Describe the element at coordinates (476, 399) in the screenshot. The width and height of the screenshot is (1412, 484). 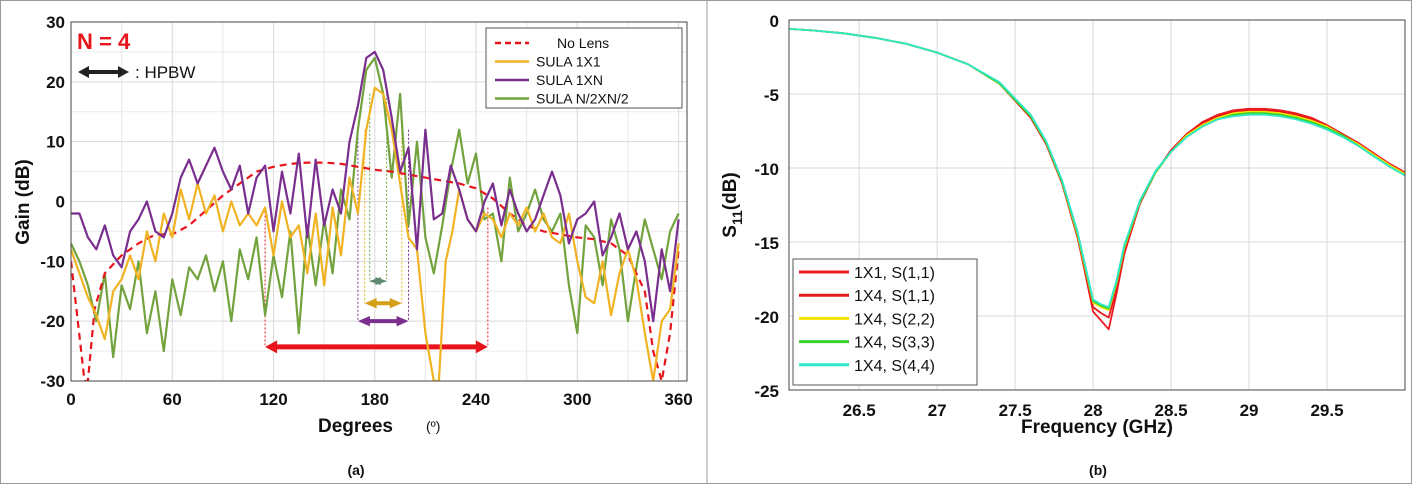
I see `x-tick-label: 240` at that location.